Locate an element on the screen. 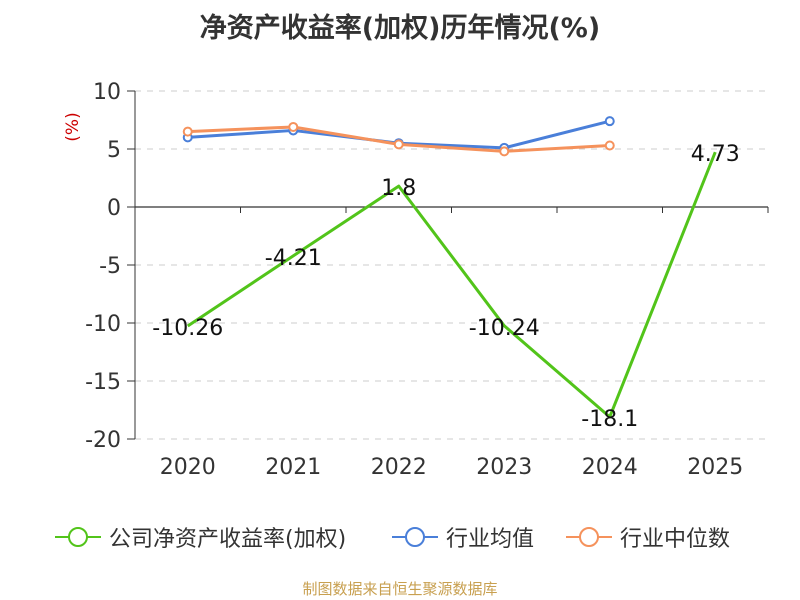 The image size is (800, 600). y-tick-label: 10 is located at coordinates (107, 92).